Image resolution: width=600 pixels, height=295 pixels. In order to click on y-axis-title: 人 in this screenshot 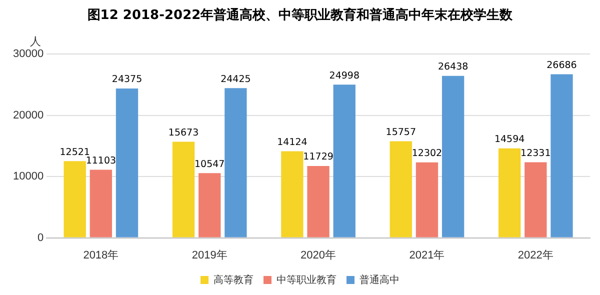, I will do `click(35, 41)`.